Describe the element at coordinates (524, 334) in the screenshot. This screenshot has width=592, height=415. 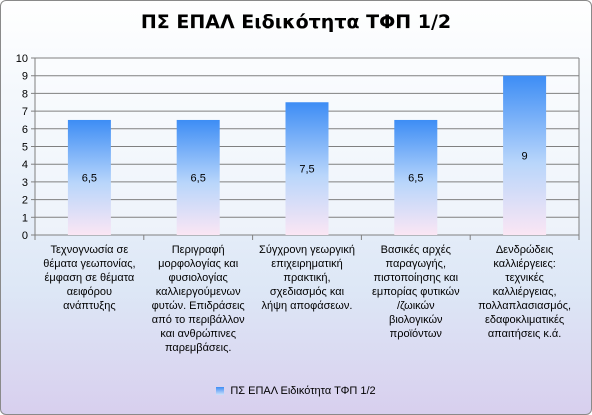
I see `x-tick-label-line: απαιτήσεις κ.ά.` at that location.